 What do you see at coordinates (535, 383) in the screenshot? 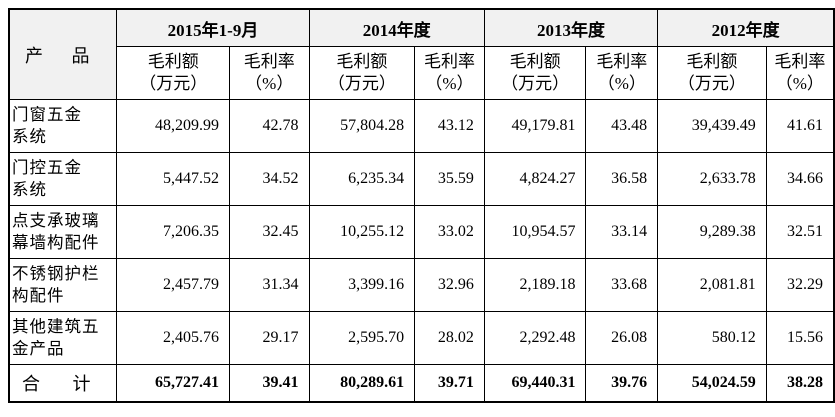
I see `table-cell: 69,440.31` at bounding box center [535, 383].